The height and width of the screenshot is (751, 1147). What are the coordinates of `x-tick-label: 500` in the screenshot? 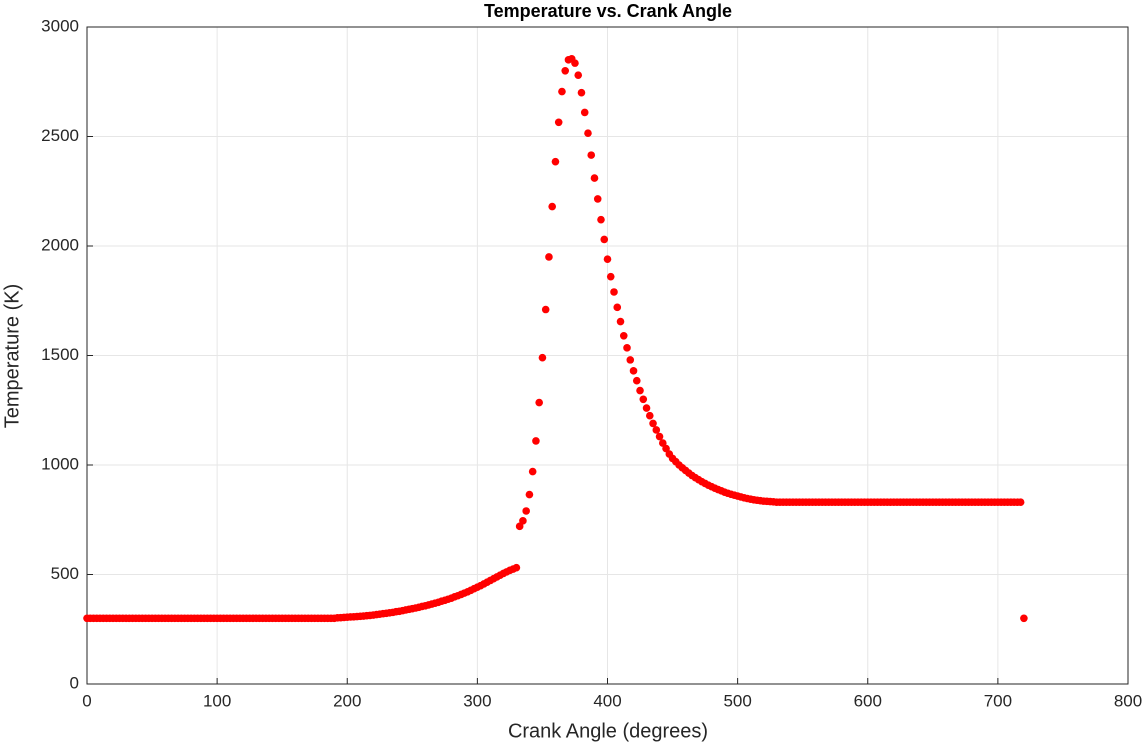 It's located at (737, 700).